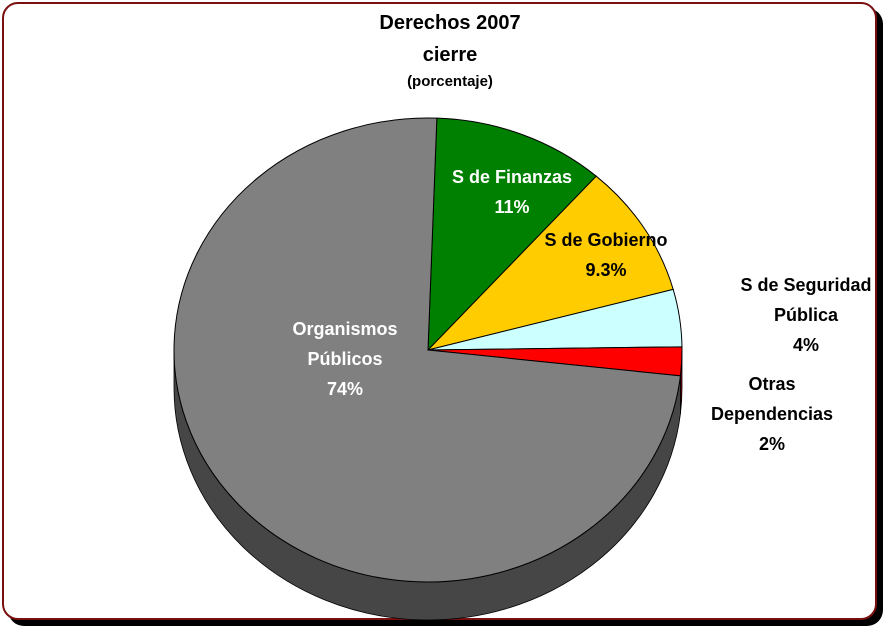 This screenshot has height=628, width=885. Describe the element at coordinates (344, 359) in the screenshot. I see `pie-slice-label: Públicos` at that location.